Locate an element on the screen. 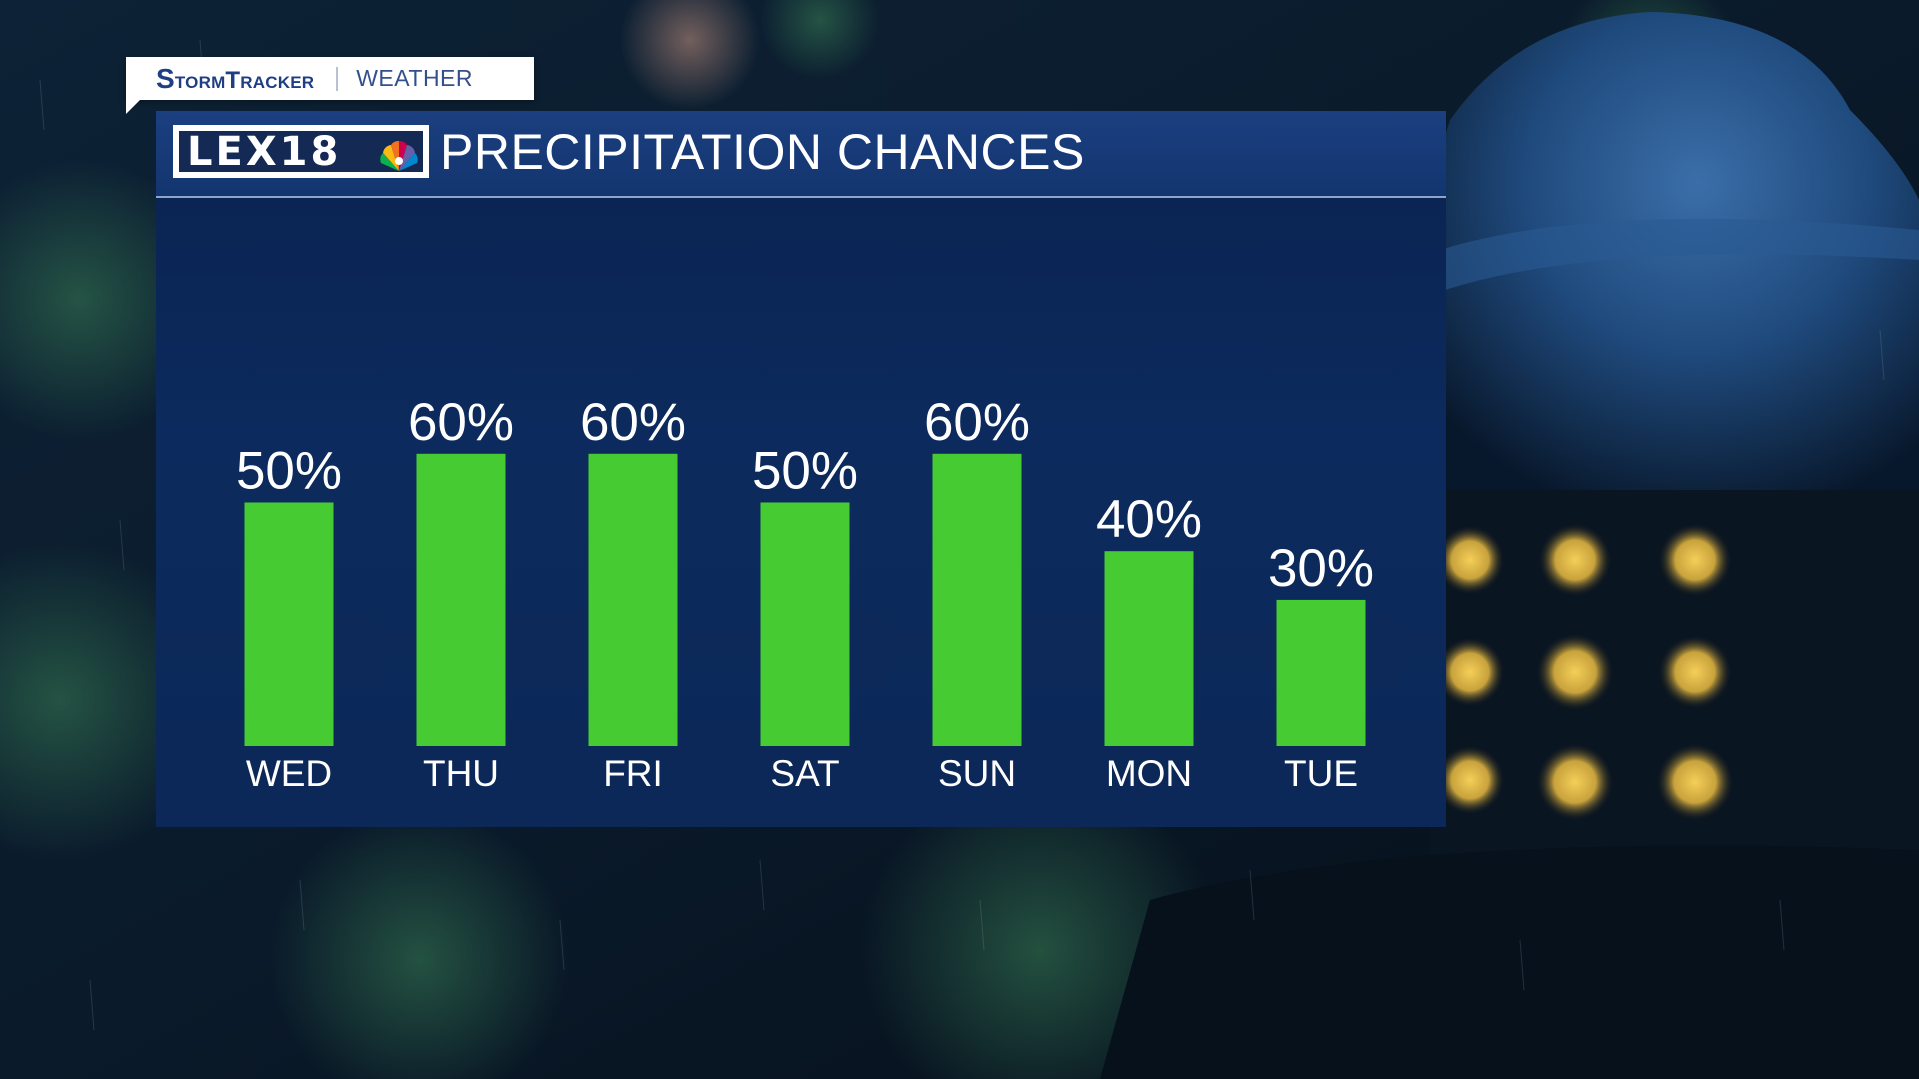 The height and width of the screenshot is (1079, 1919). station-logo: LEX18 is located at coordinates (301, 151).